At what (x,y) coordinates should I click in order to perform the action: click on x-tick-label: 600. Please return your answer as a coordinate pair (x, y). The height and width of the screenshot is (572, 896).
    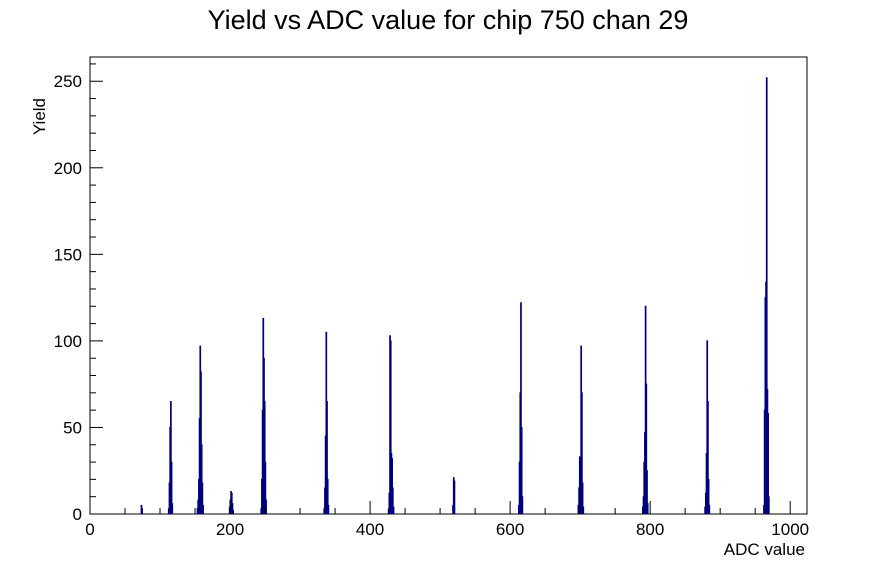
    Looking at the image, I should click on (510, 529).